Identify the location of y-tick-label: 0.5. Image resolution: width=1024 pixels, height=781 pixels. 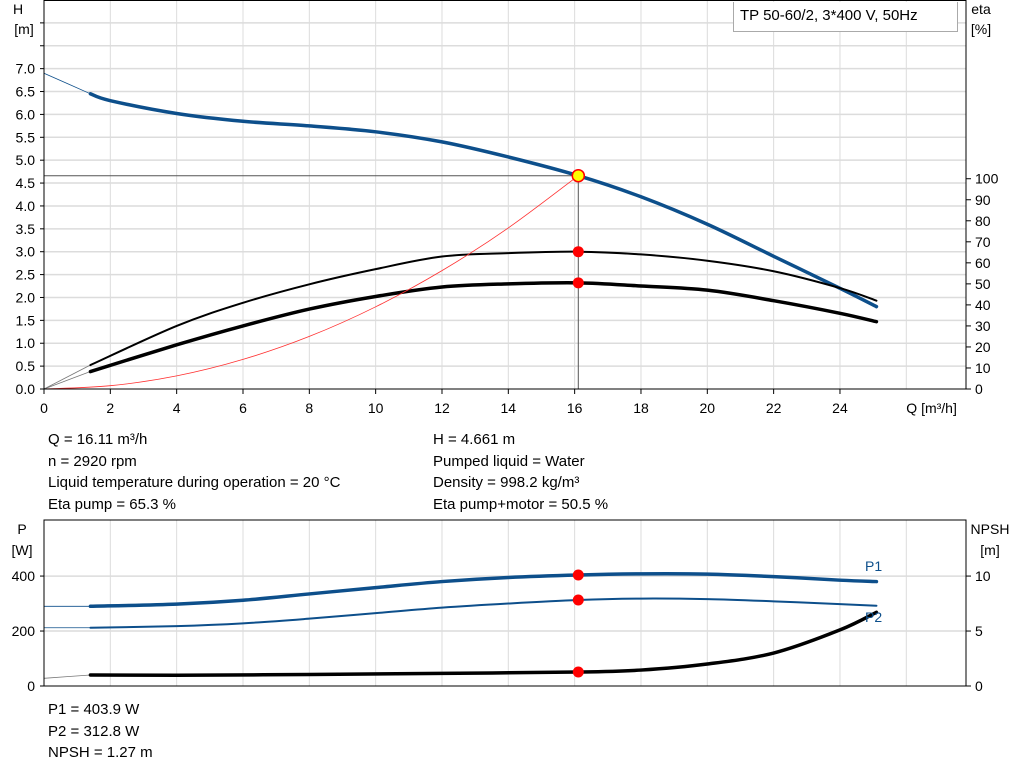
(26, 366).